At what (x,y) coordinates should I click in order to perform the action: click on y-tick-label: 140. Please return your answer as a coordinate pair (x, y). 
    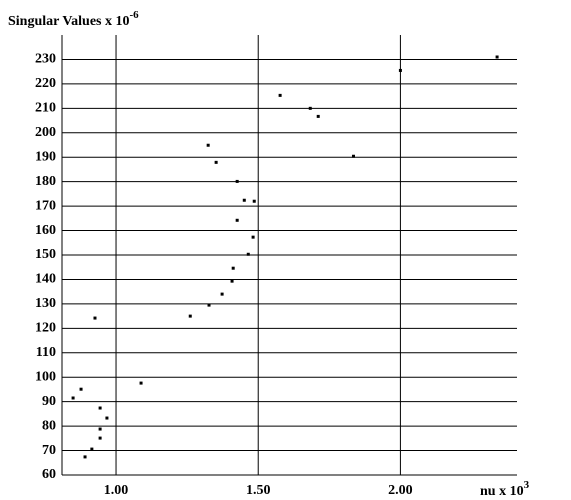
    Looking at the image, I should click on (45, 279).